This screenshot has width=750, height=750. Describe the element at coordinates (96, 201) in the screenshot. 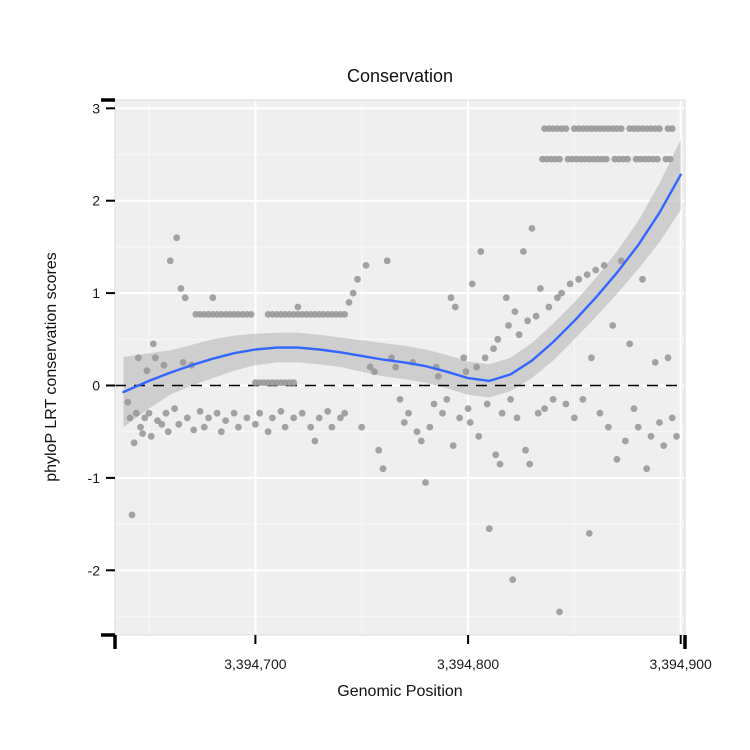

I see `svg-text: 2` at that location.